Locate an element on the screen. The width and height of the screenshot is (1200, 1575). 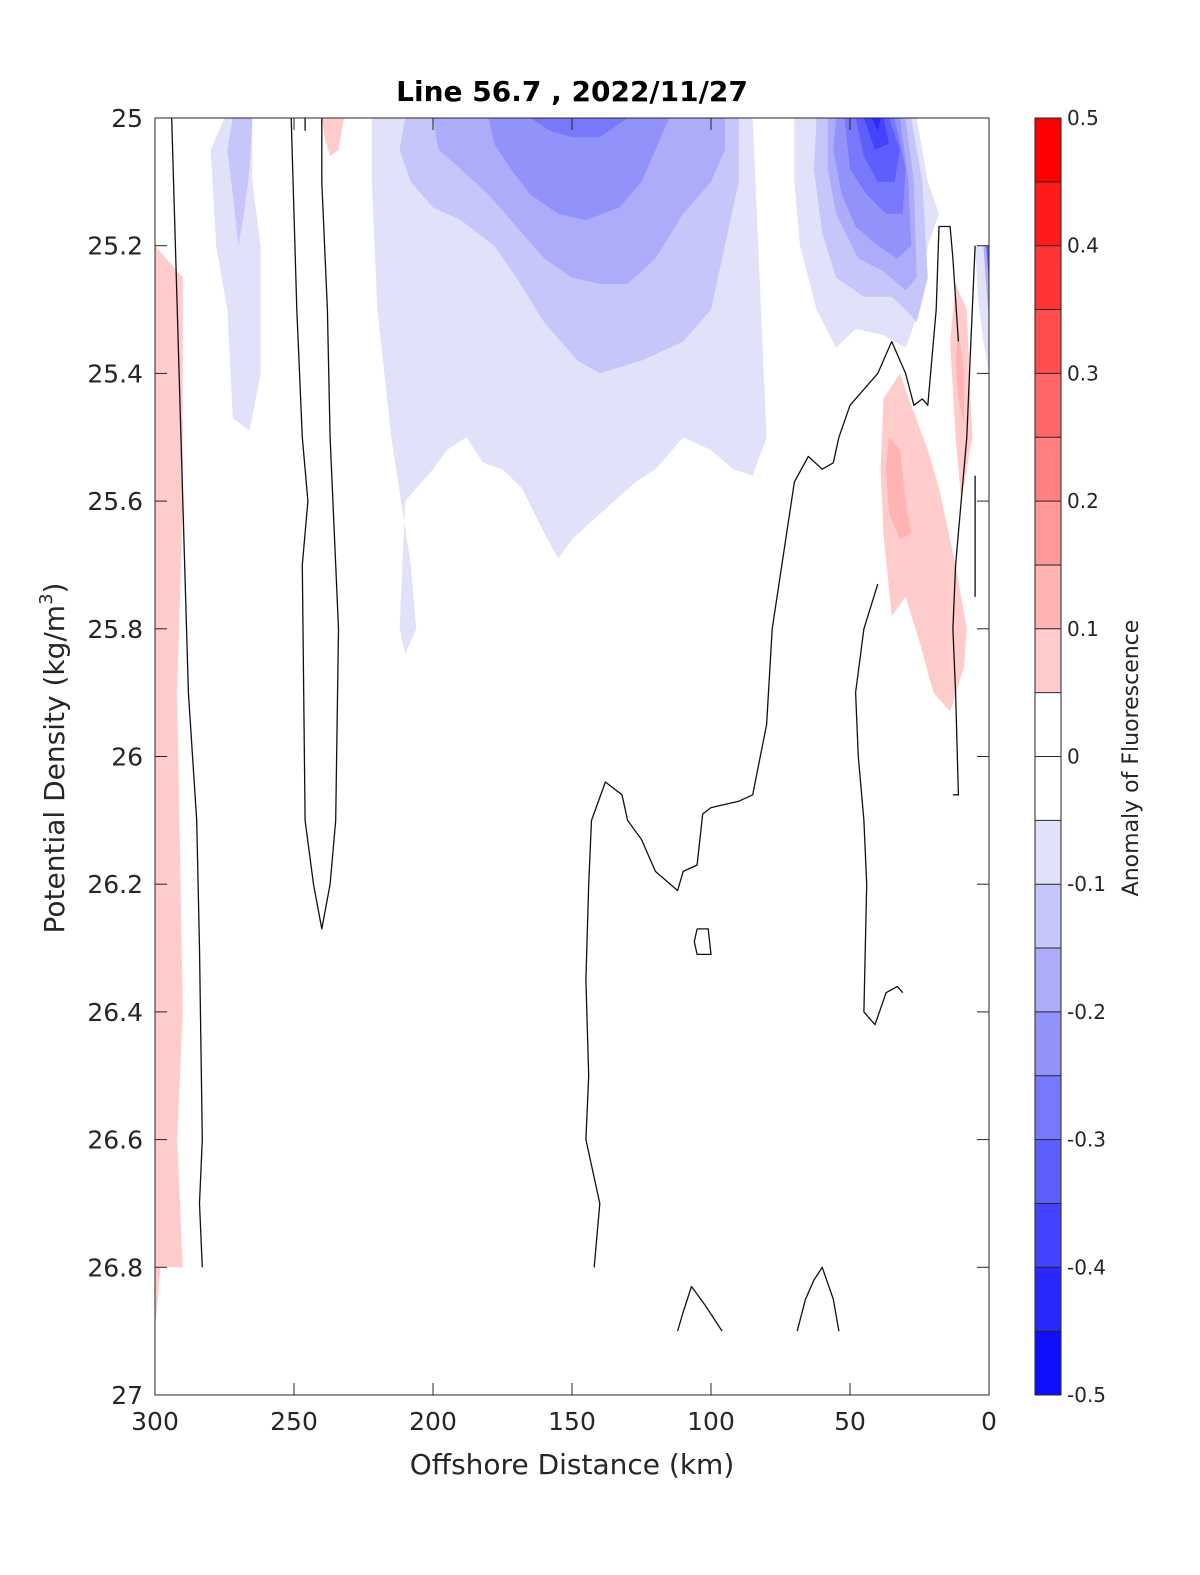
x-tick-label: 200 is located at coordinates (433, 1421).